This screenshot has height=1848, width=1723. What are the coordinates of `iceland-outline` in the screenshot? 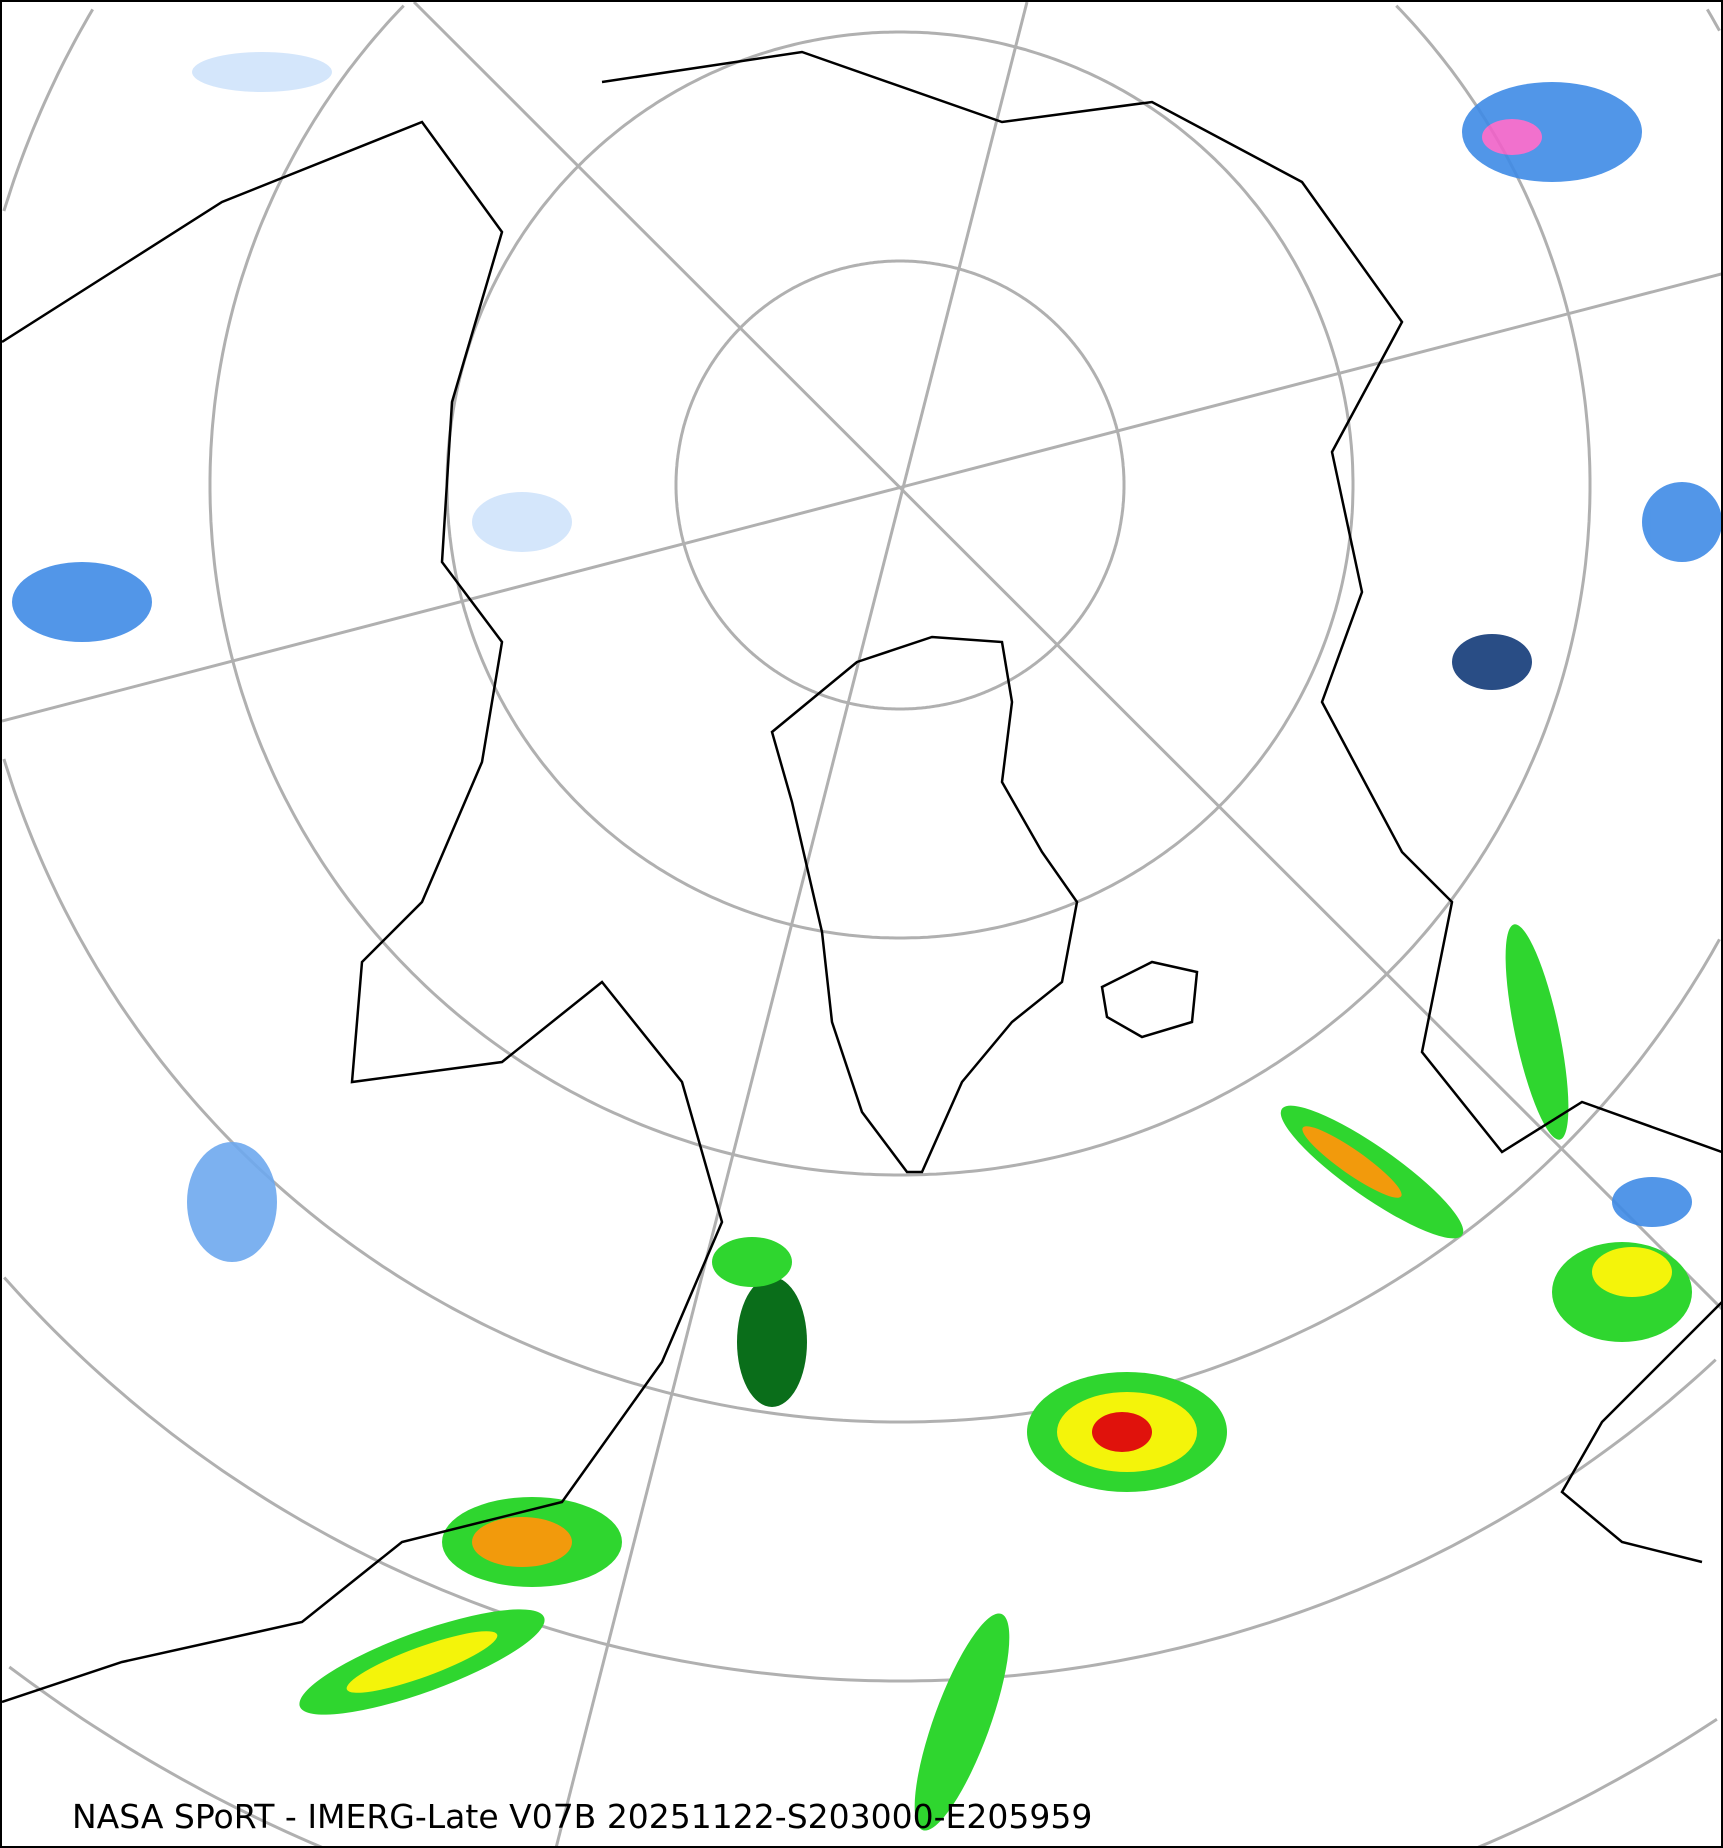 It's located at (1149, 999).